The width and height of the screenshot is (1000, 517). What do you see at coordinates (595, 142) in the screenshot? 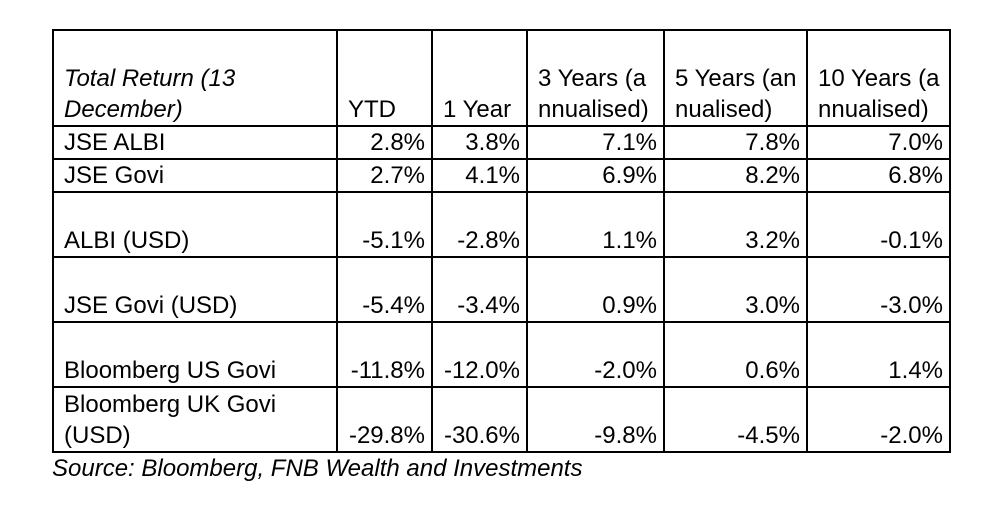
I see `cell-3-years: 7.1%` at bounding box center [595, 142].